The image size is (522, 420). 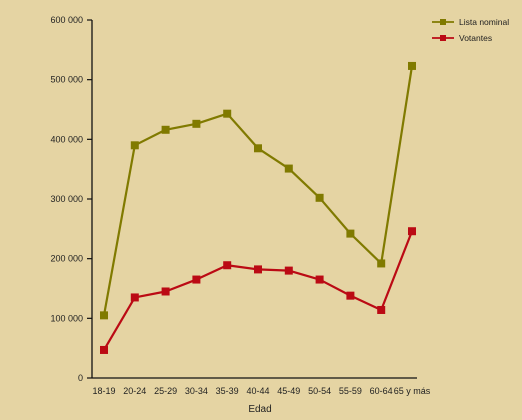 What do you see at coordinates (319, 391) in the screenshot?
I see `x-tick-label: 50-54` at bounding box center [319, 391].